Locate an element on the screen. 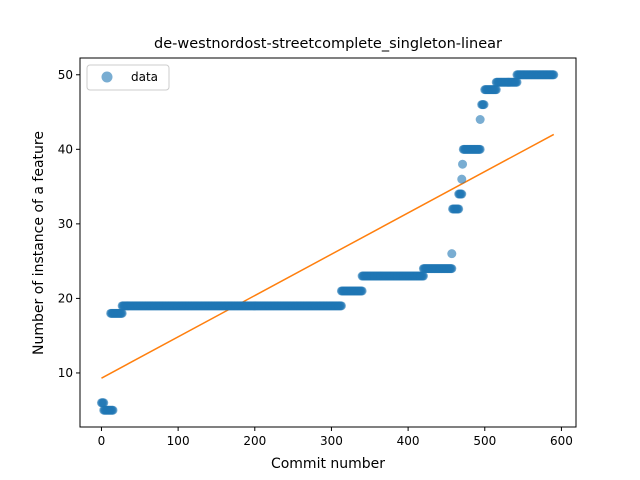  legend: data is located at coordinates (128, 77).